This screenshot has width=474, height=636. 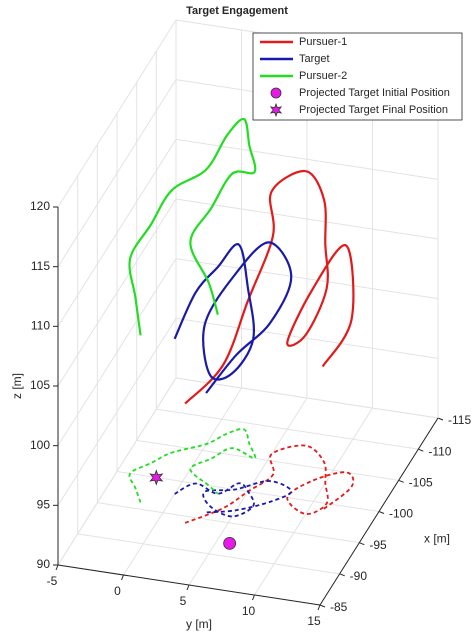 I want to click on chart-title: Target Engagement, so click(x=237, y=11).